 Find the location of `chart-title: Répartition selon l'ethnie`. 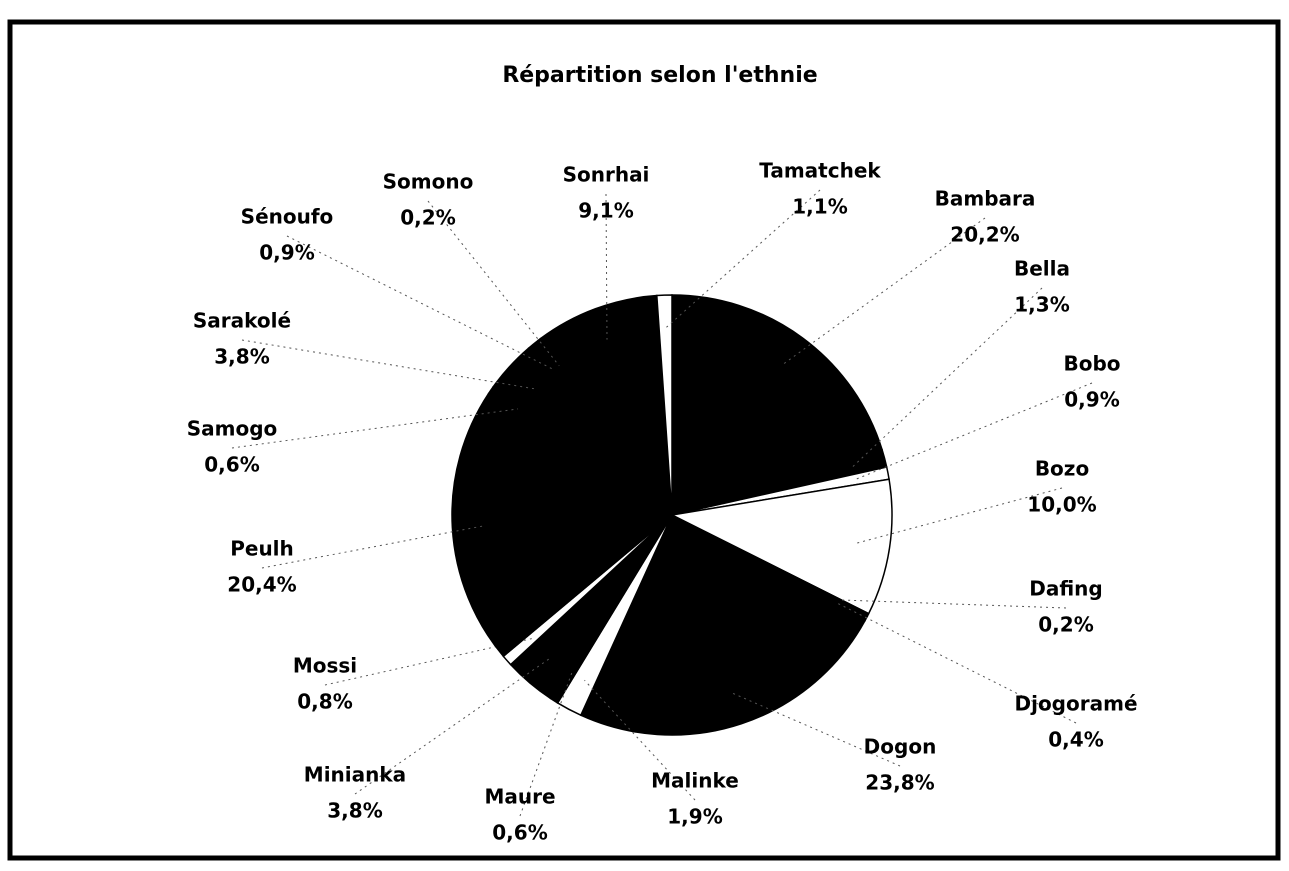

chart-title: Répartition selon l'ethnie is located at coordinates (659, 75).